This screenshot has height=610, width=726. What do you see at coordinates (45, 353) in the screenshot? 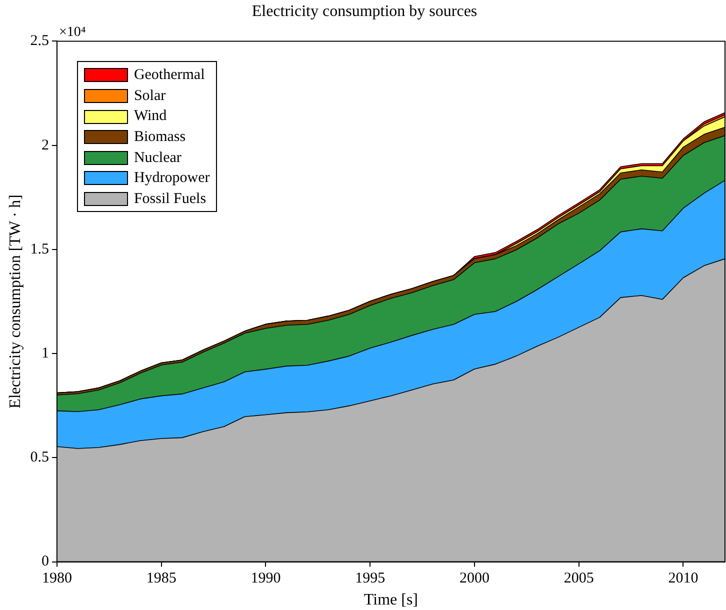
I see `y-tick-label: 1` at bounding box center [45, 353].